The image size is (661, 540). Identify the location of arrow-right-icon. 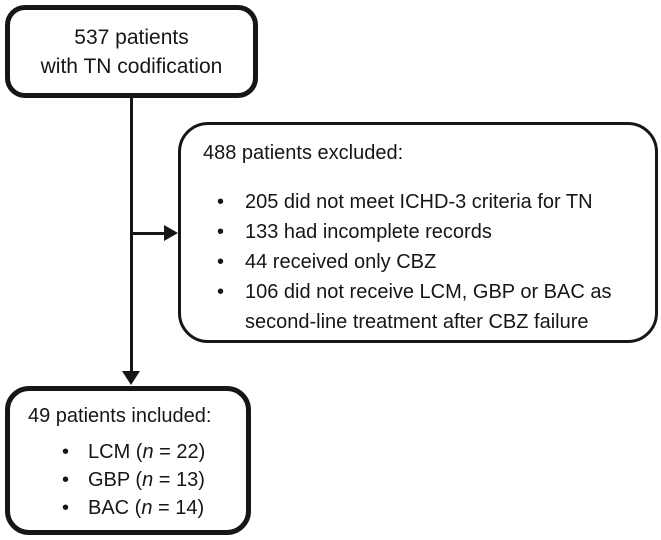
(171, 233).